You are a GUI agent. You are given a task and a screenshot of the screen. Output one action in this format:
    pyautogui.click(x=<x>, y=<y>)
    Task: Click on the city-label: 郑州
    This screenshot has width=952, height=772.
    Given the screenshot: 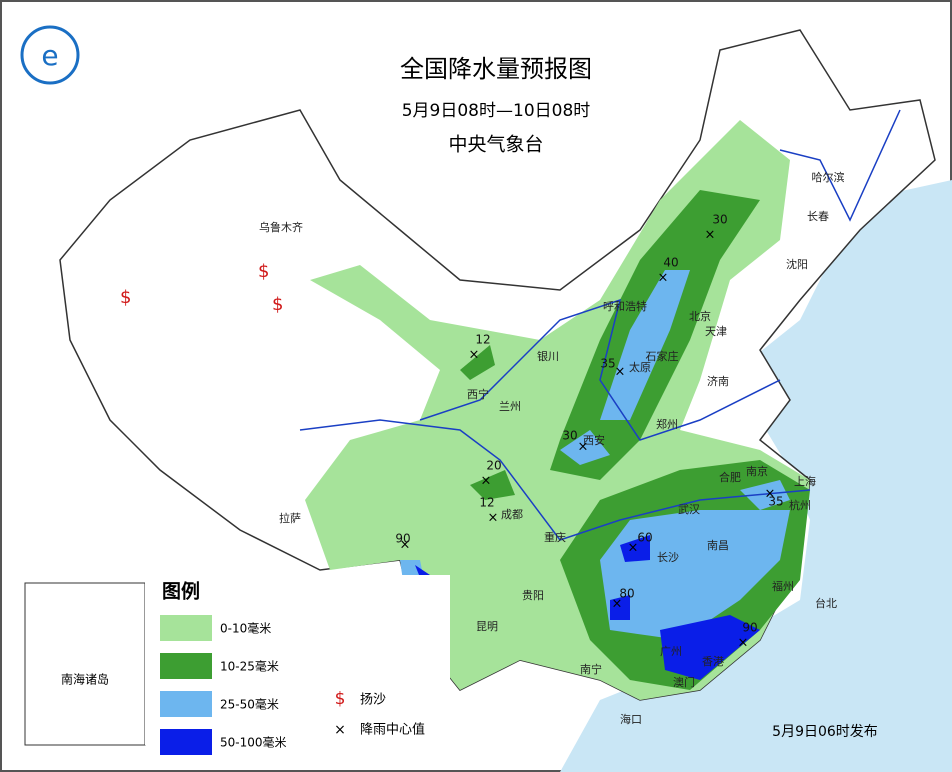 What is the action you would take?
    pyautogui.click(x=667, y=424)
    